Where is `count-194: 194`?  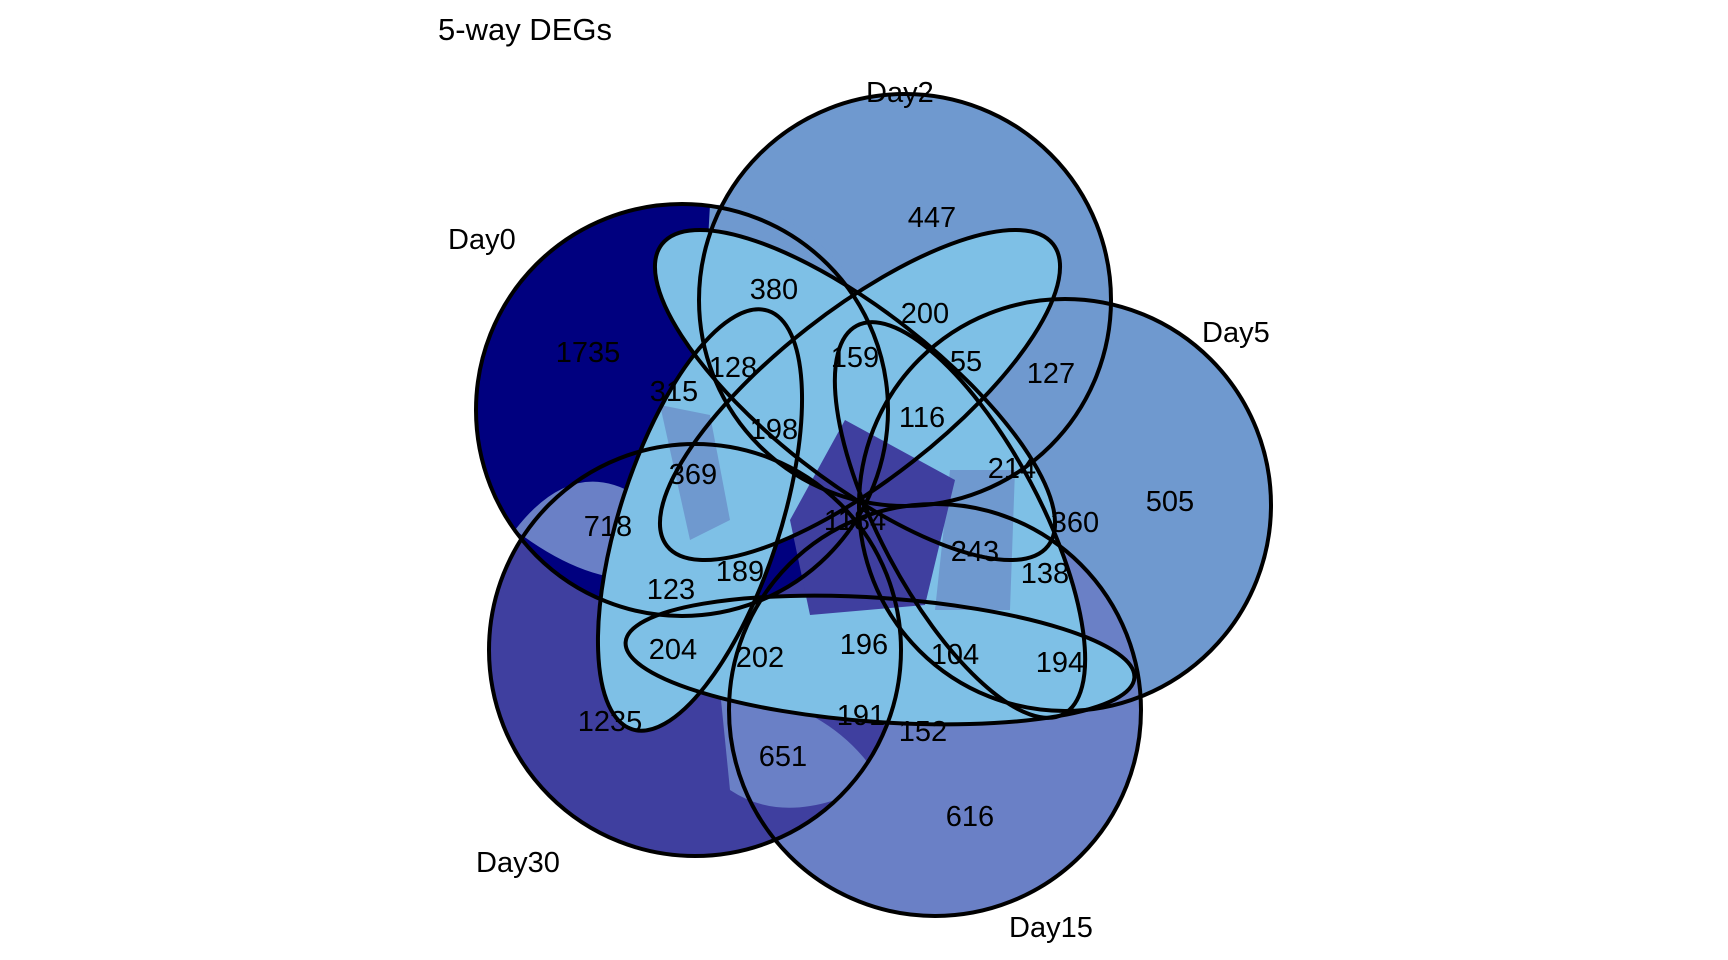
count-194: 194 is located at coordinates (1060, 663).